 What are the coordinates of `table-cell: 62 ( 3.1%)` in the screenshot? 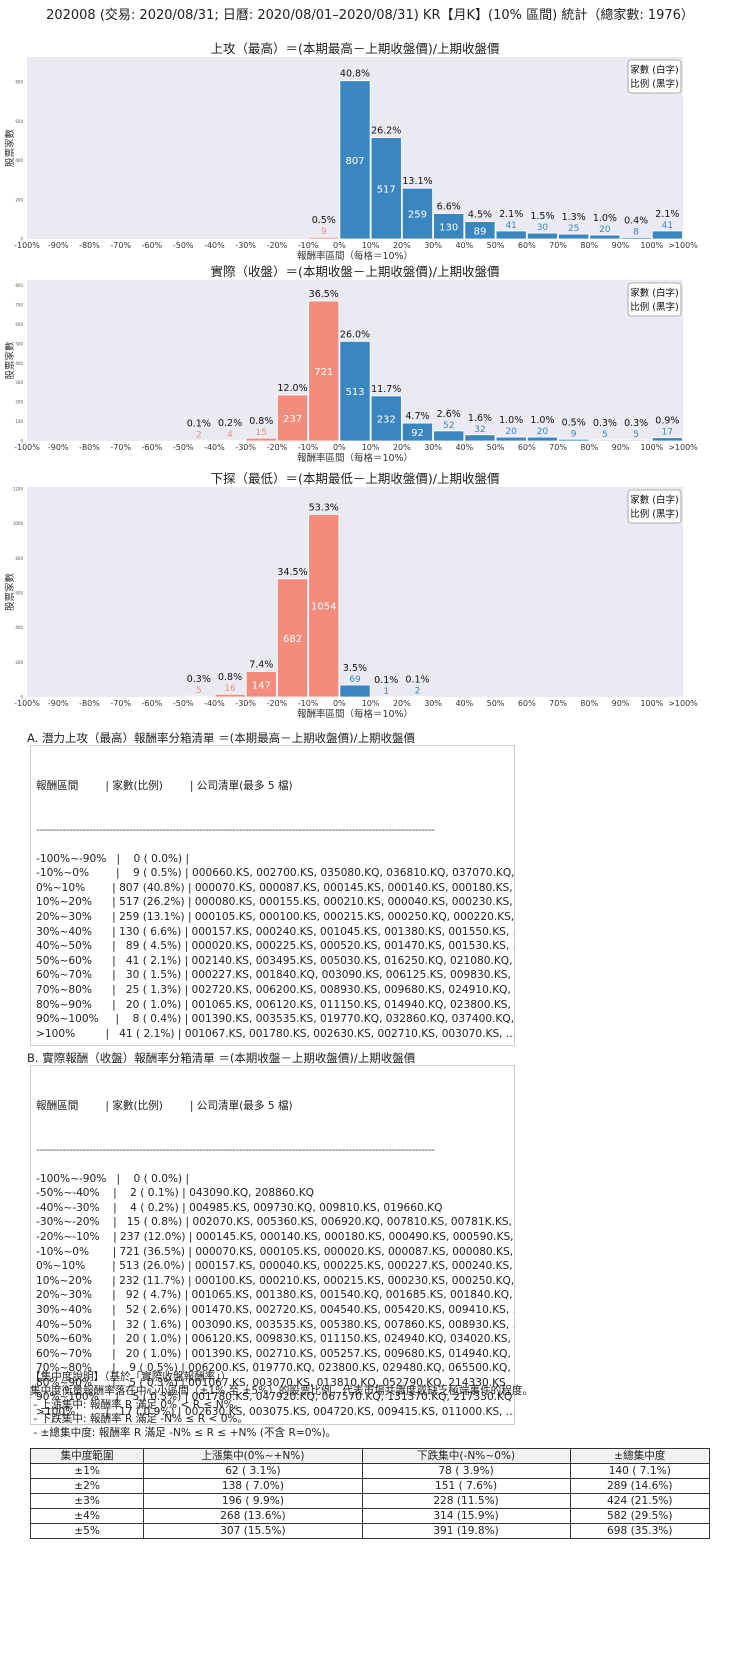 It's located at (253, 1471).